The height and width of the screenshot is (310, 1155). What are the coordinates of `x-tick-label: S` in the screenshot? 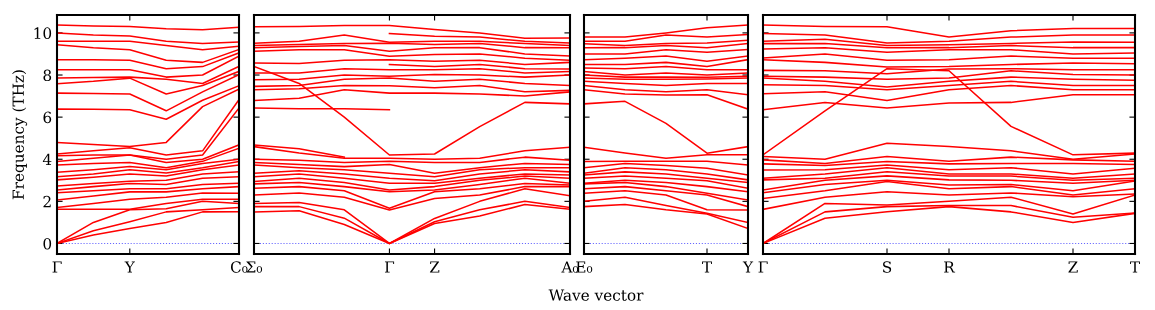 It's located at (887, 267).